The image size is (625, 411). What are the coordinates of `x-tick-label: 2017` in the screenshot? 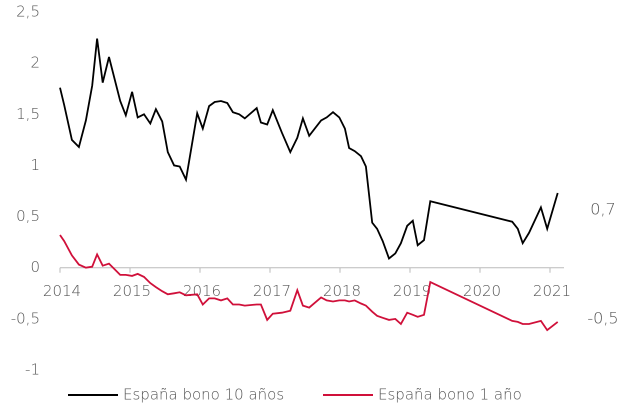 It's located at (272, 291).